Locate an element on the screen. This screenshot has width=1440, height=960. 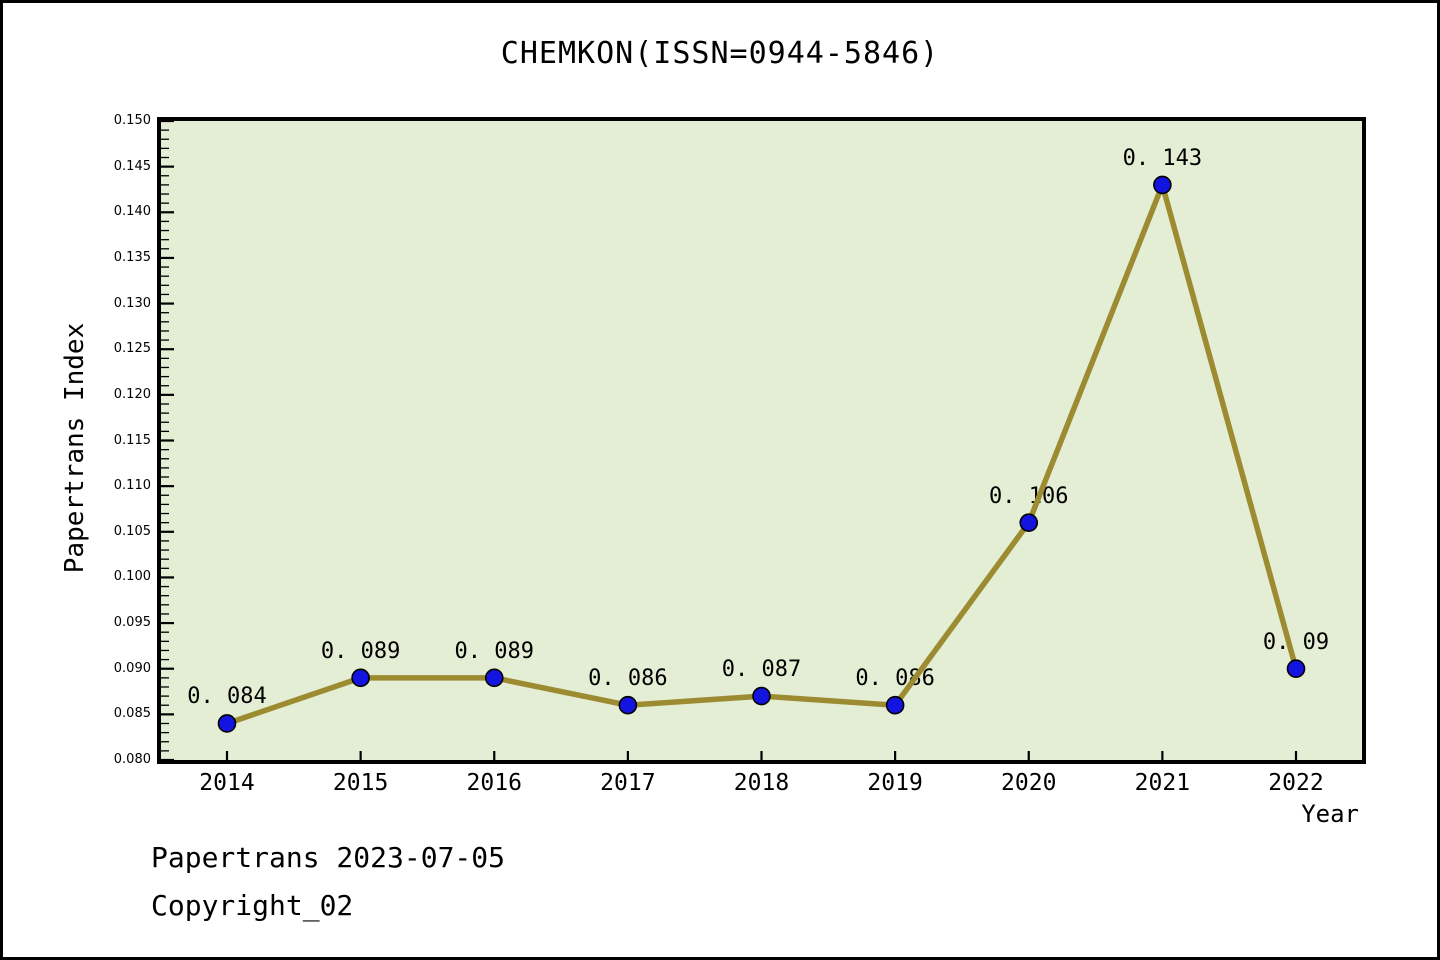
chart-title: CHEMKON(ISSN=0944-5846) is located at coordinates (720, 53).